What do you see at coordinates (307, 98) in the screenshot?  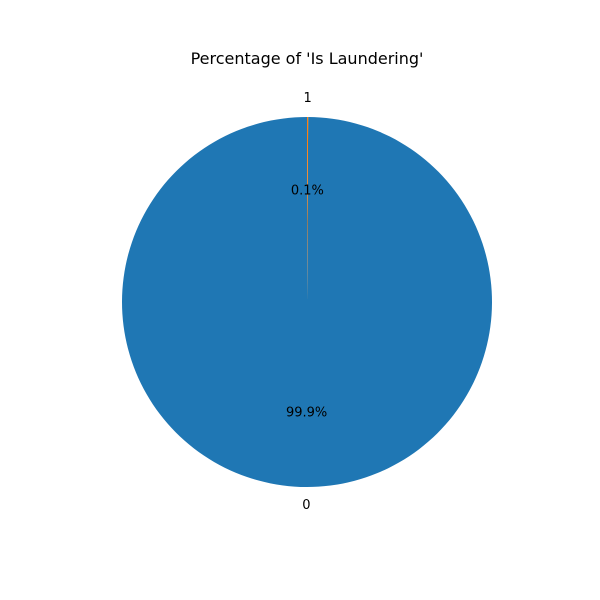 I see `slice-label-1: 1` at bounding box center [307, 98].